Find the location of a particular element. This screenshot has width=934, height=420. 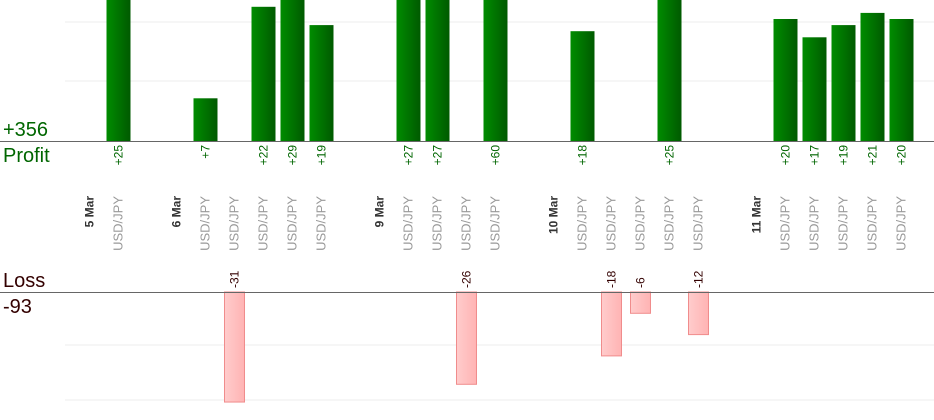

date-label: 6 Mar is located at coordinates (177, 212).